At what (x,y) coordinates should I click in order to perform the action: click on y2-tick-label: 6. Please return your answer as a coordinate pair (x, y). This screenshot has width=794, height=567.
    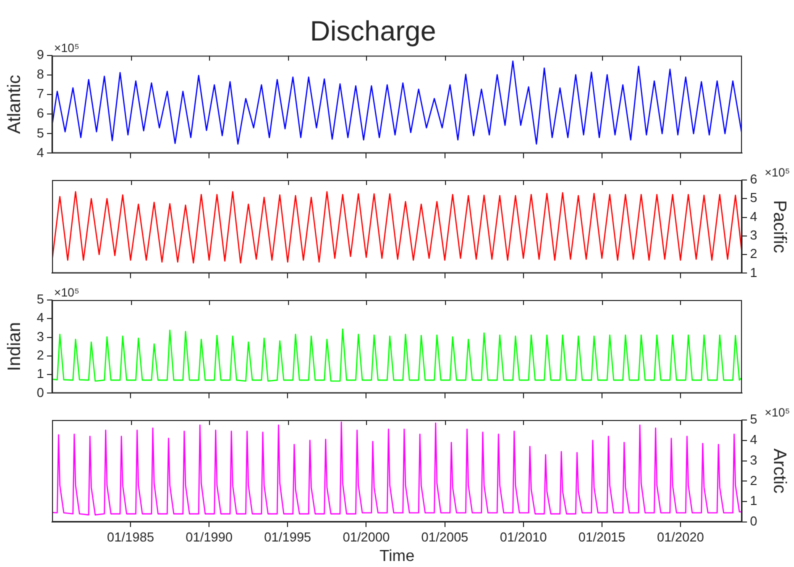
    Looking at the image, I should click on (754, 179).